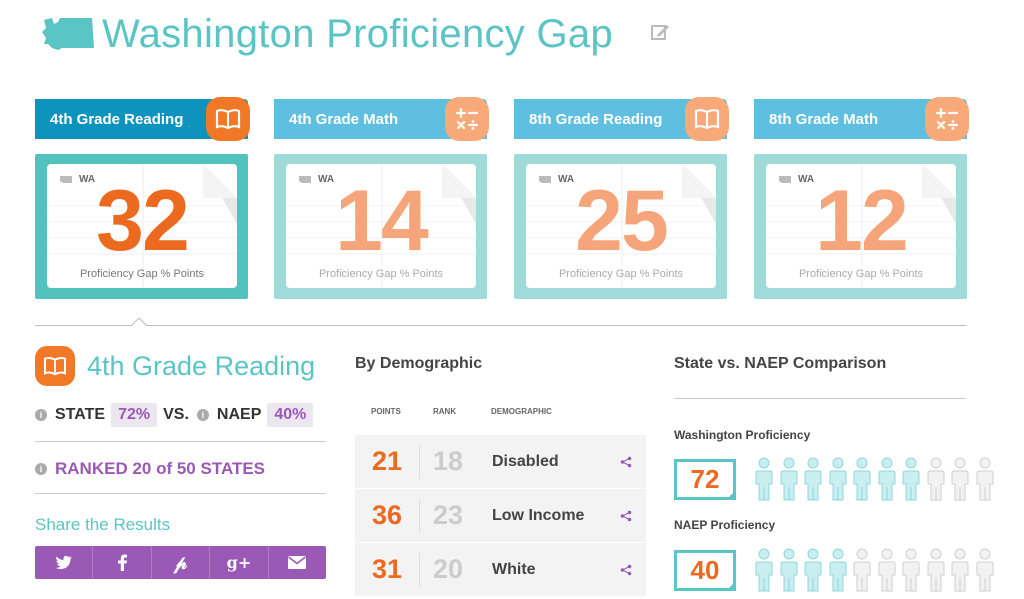 The height and width of the screenshot is (599, 1024). Describe the element at coordinates (705, 570) in the screenshot. I see `naep-proficiency-value: 40` at that location.